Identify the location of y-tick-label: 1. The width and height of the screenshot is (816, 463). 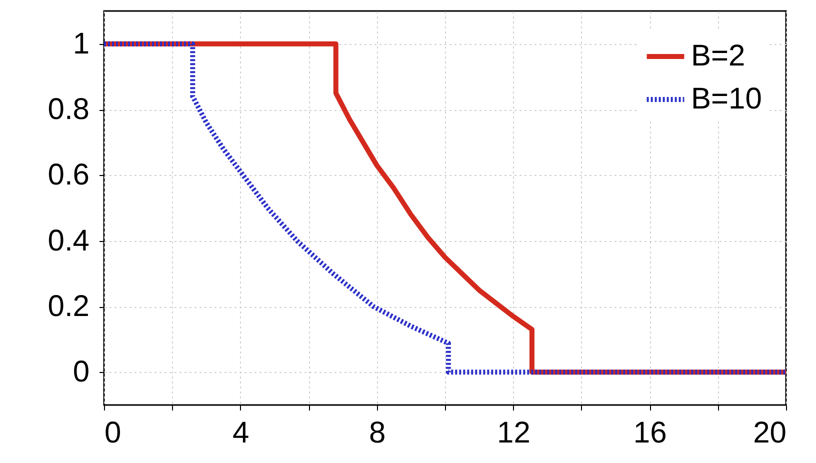
(81, 43).